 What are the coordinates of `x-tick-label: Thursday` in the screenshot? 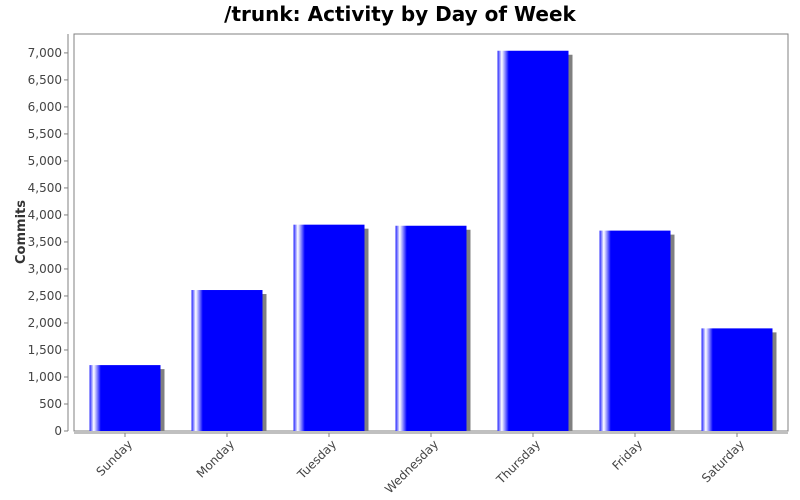 It's located at (518, 462).